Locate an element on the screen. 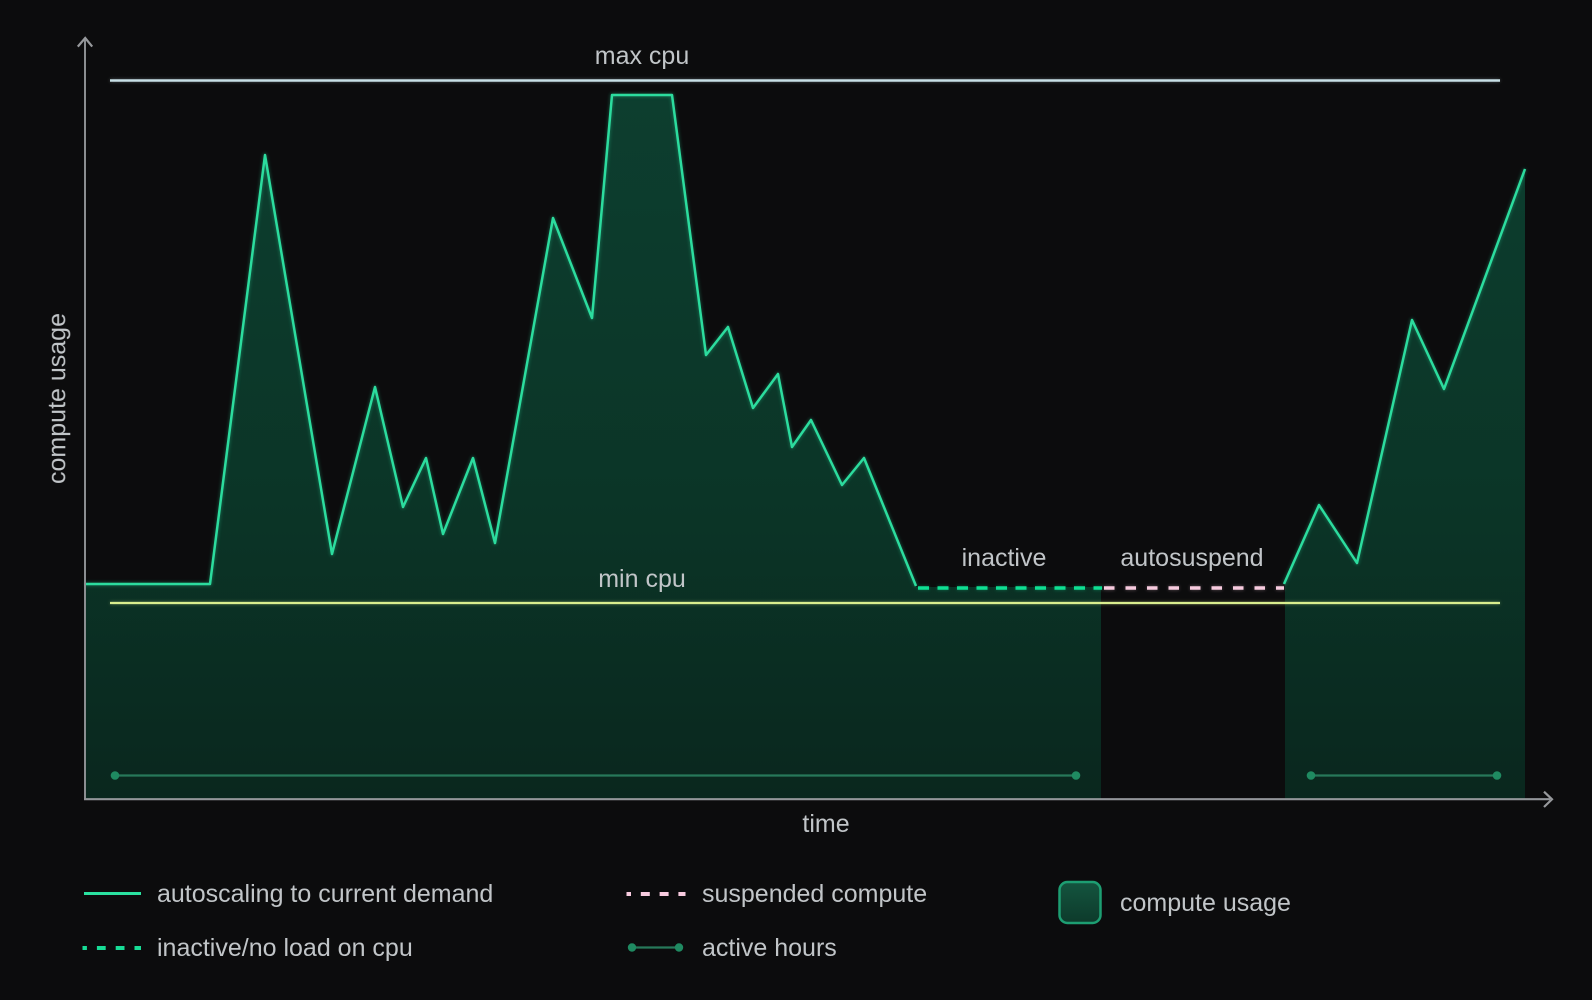 The height and width of the screenshot is (1000, 1592). svg-text: active hours is located at coordinates (769, 948).